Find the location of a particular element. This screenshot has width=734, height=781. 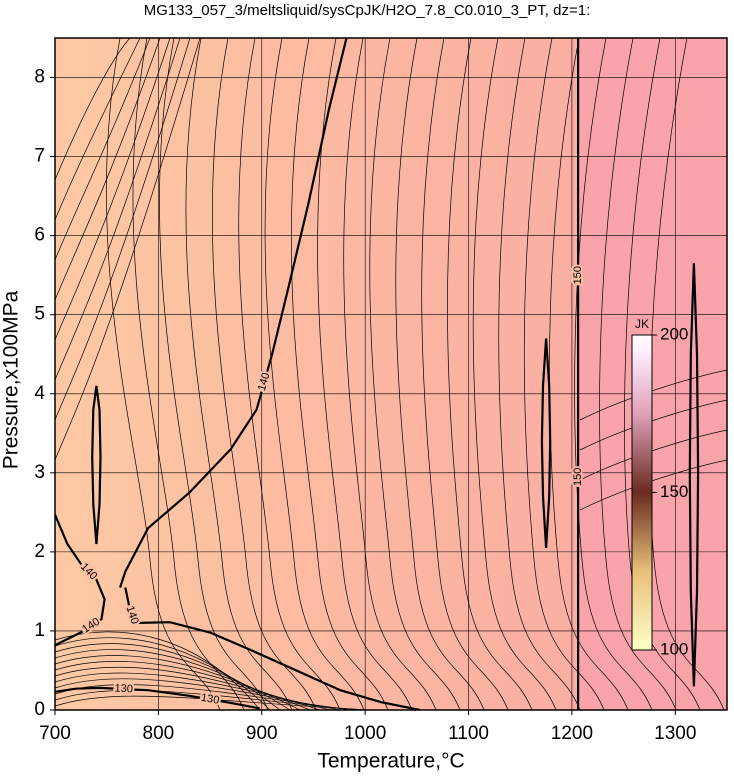

colorbar-tick-label: 100 is located at coordinates (674, 648).